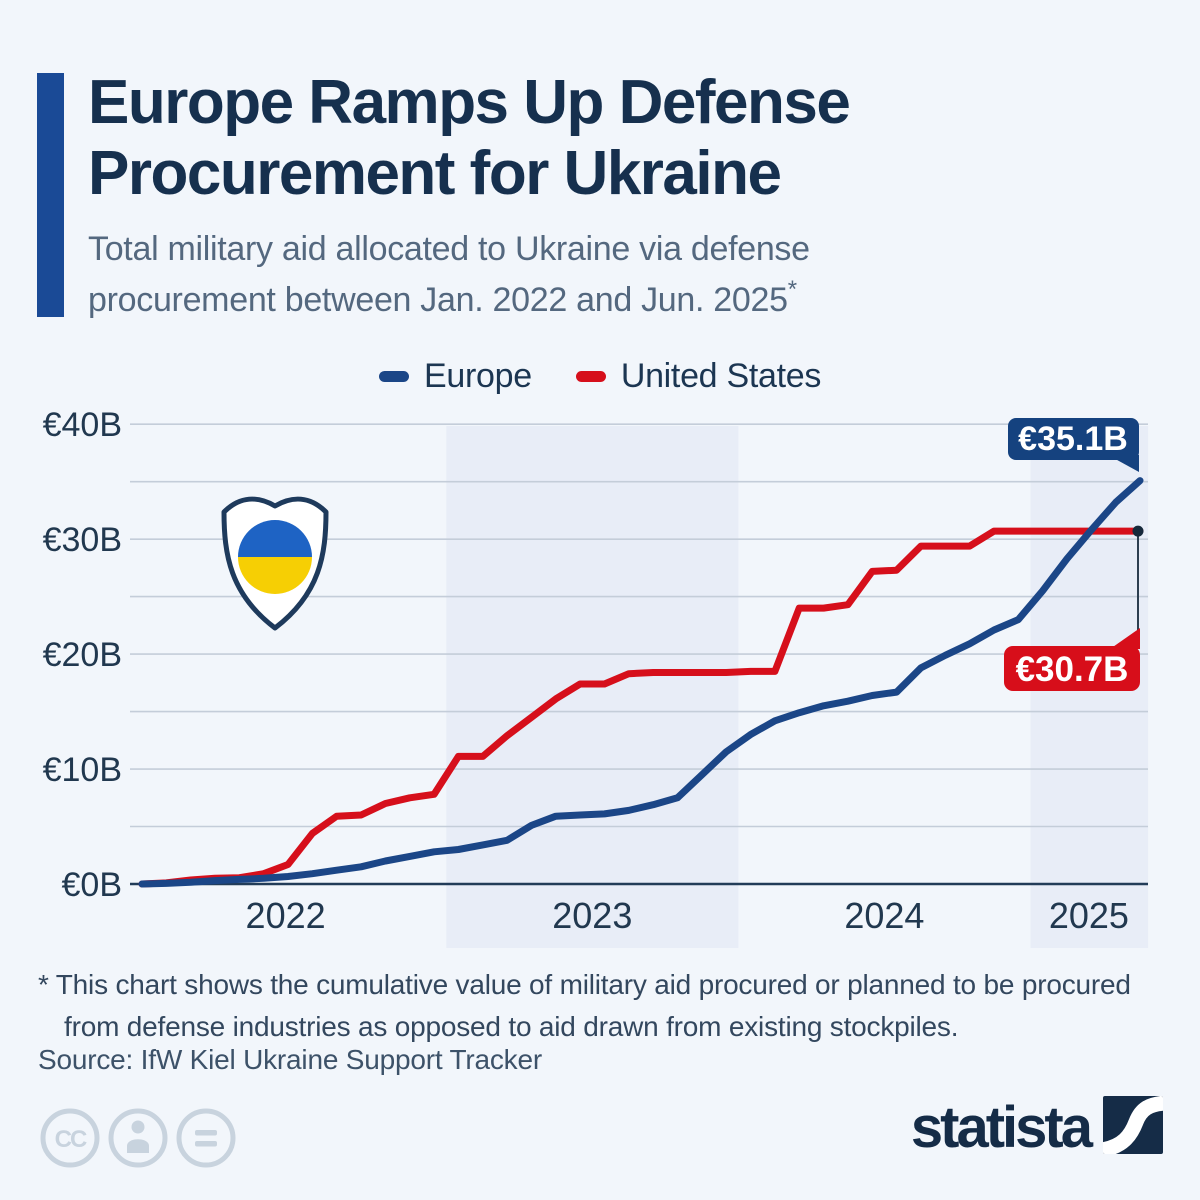 The width and height of the screenshot is (1200, 1200). I want to click on us-value-badge: €30.7B, so click(1072, 659).